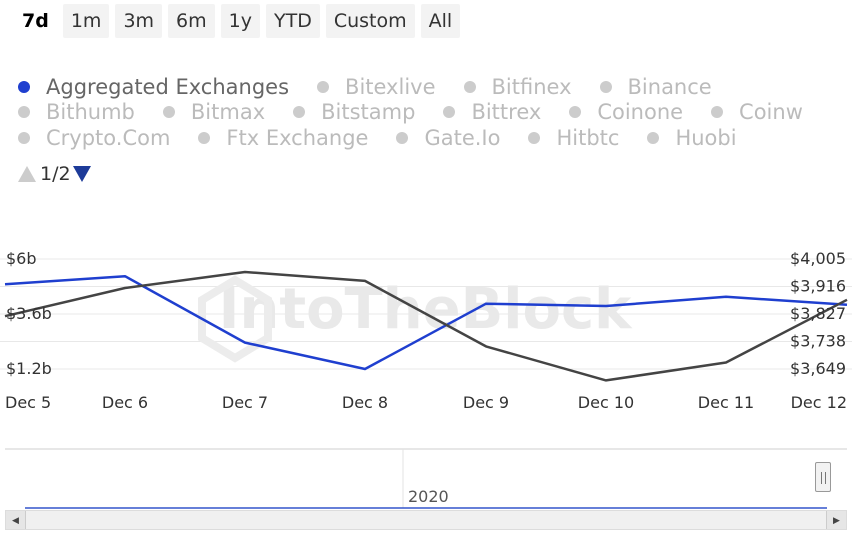 Image resolution: width=852 pixels, height=533 pixels. Describe the element at coordinates (706, 137) in the screenshot. I see `legend-label: Huobi` at that location.